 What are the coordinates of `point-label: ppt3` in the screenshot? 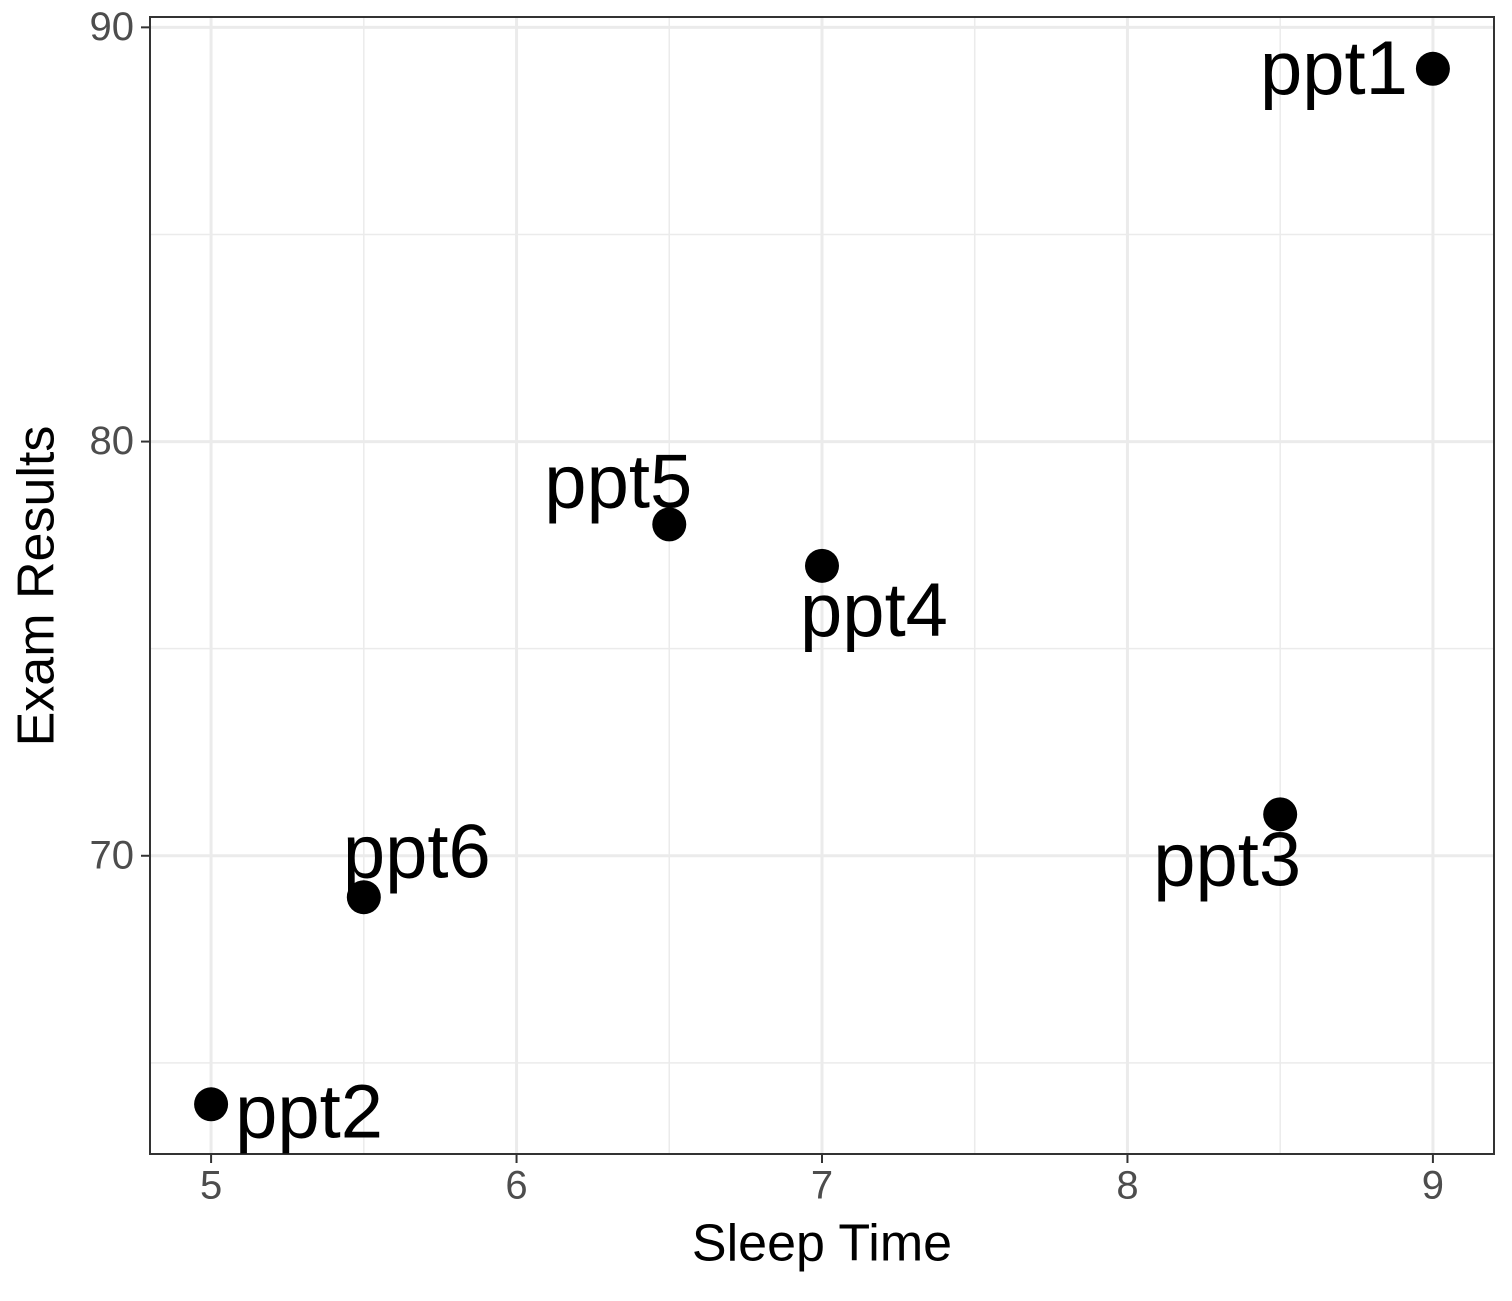 It's located at (1227, 859).